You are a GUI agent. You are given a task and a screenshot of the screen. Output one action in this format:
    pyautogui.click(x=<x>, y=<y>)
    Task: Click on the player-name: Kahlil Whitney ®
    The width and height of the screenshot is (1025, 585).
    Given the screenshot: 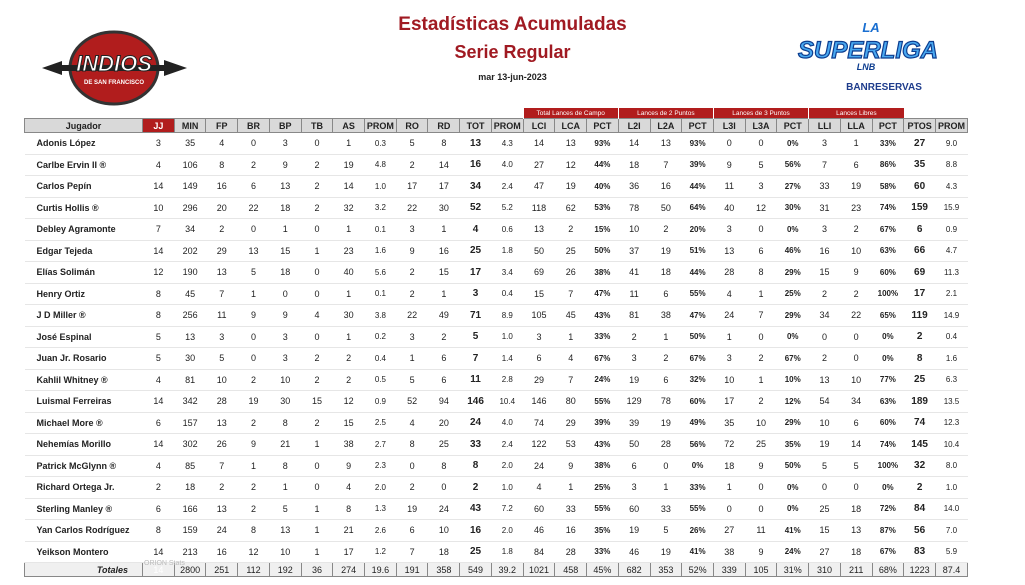 What is the action you would take?
    pyautogui.click(x=83, y=380)
    